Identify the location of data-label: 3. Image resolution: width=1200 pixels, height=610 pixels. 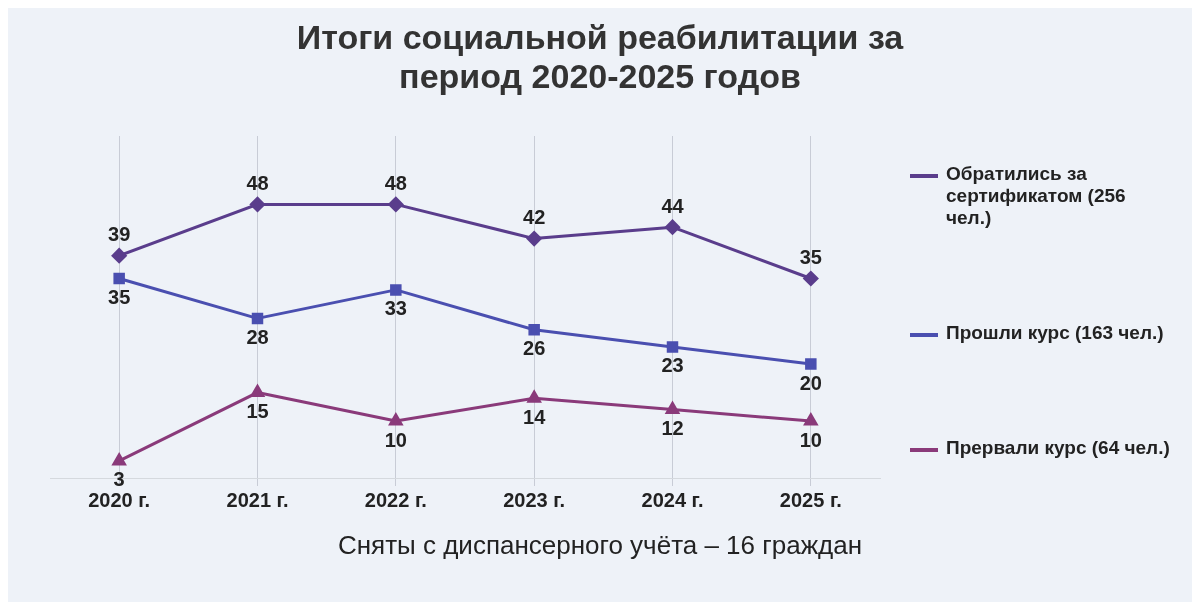
(119, 479).